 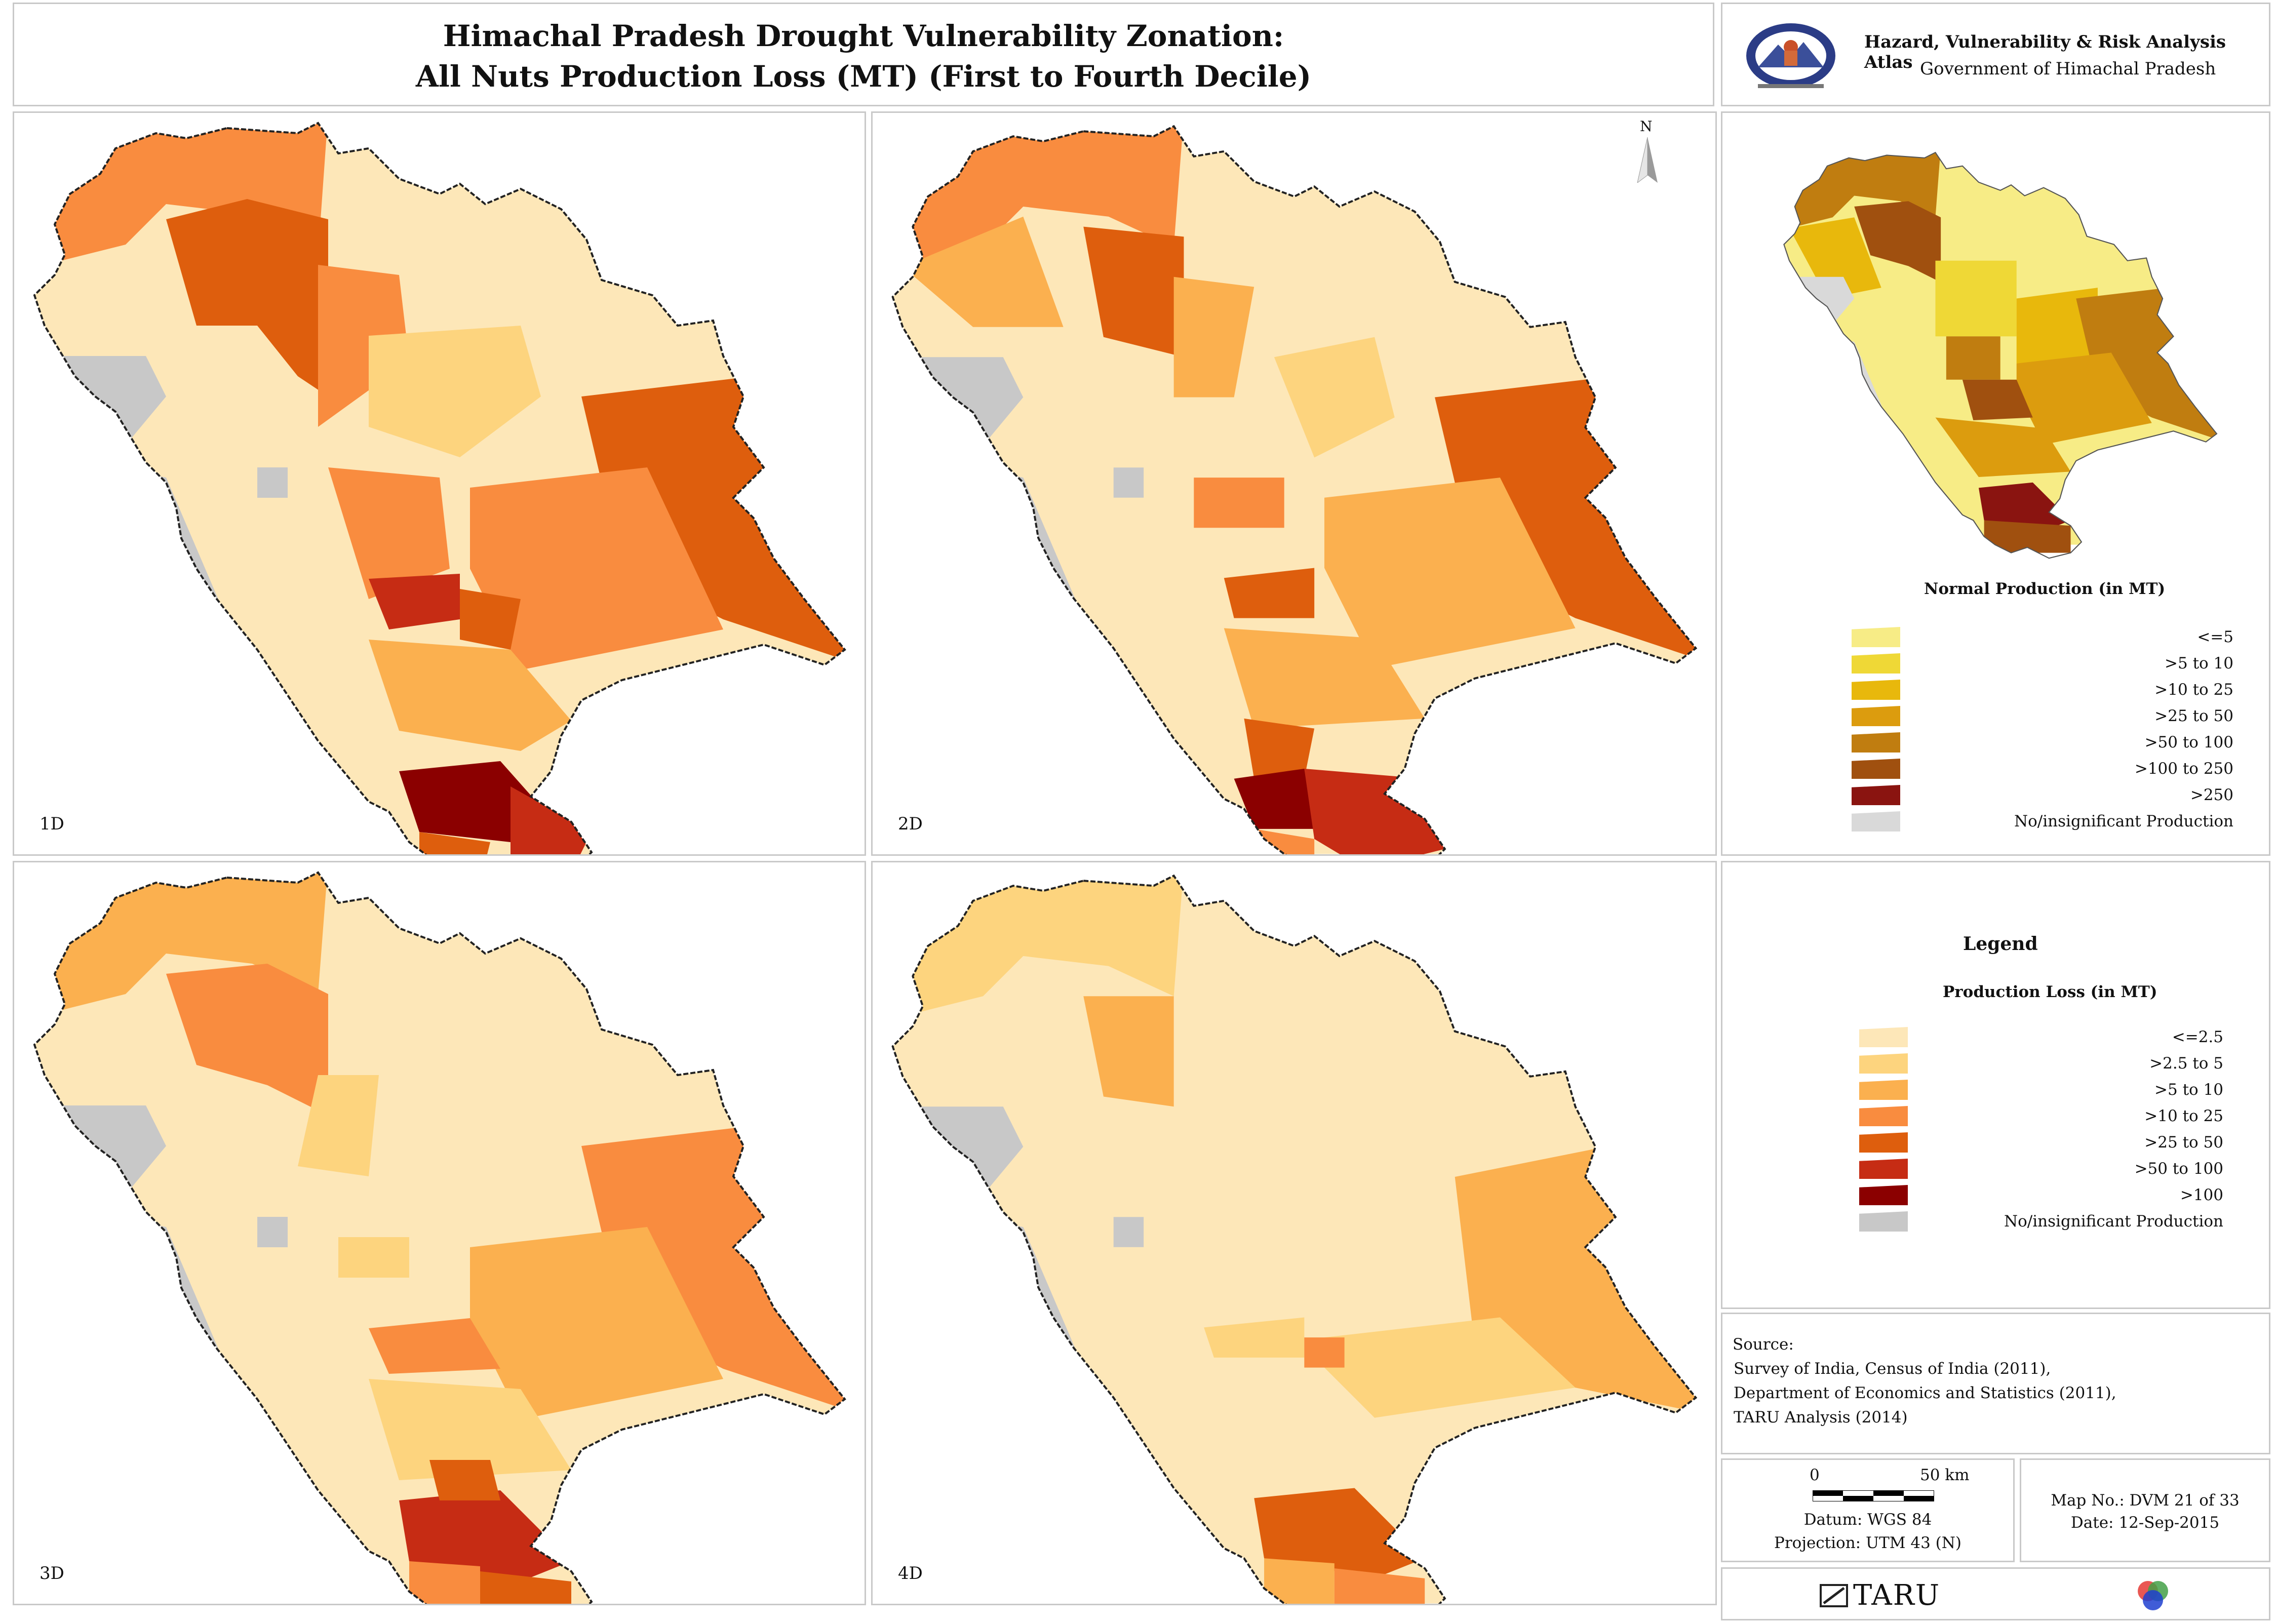 I want to click on projection-text: Projection: UTM 43 (N), so click(x=1867, y=1543).